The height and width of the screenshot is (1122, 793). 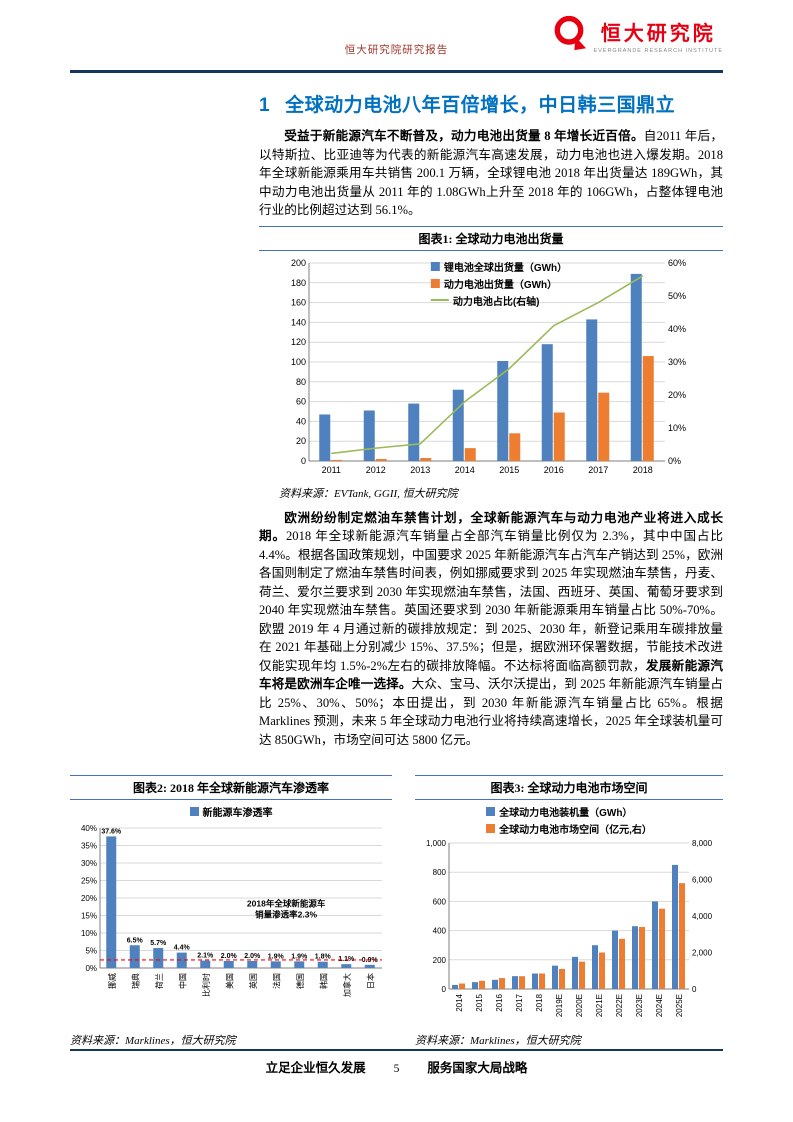 I want to click on evergrande-logo: 恒大研究院 EVERGRANDE RESEARCH INSTITUTE, so click(x=637, y=35).